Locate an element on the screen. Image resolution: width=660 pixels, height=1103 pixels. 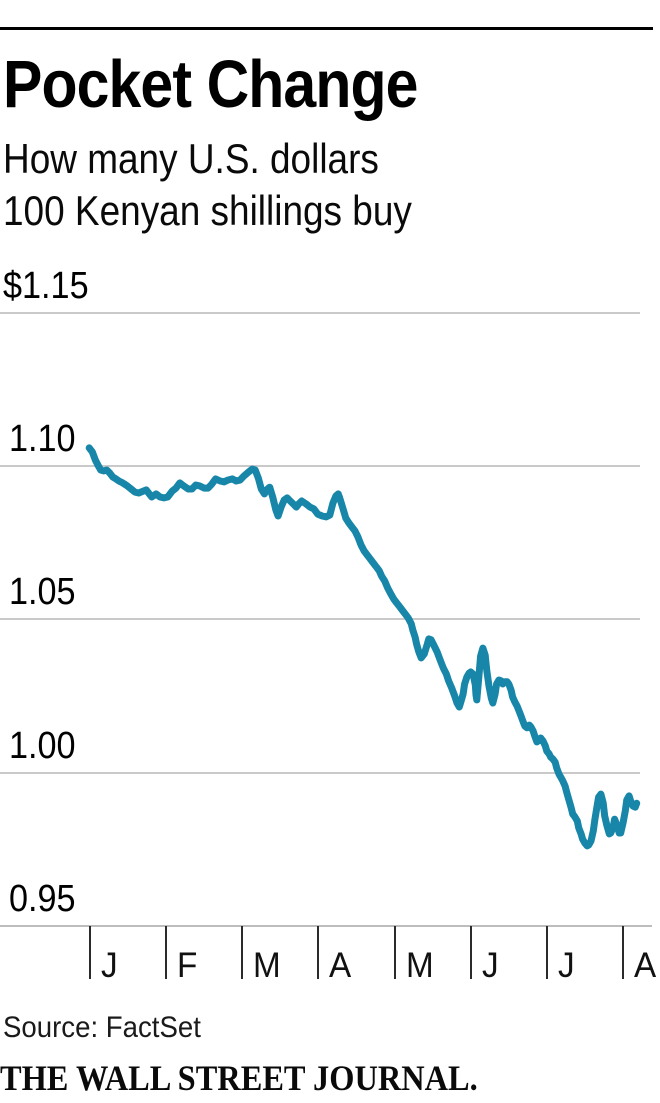
x-axis-label-J-6: J is located at coordinates (567, 966).